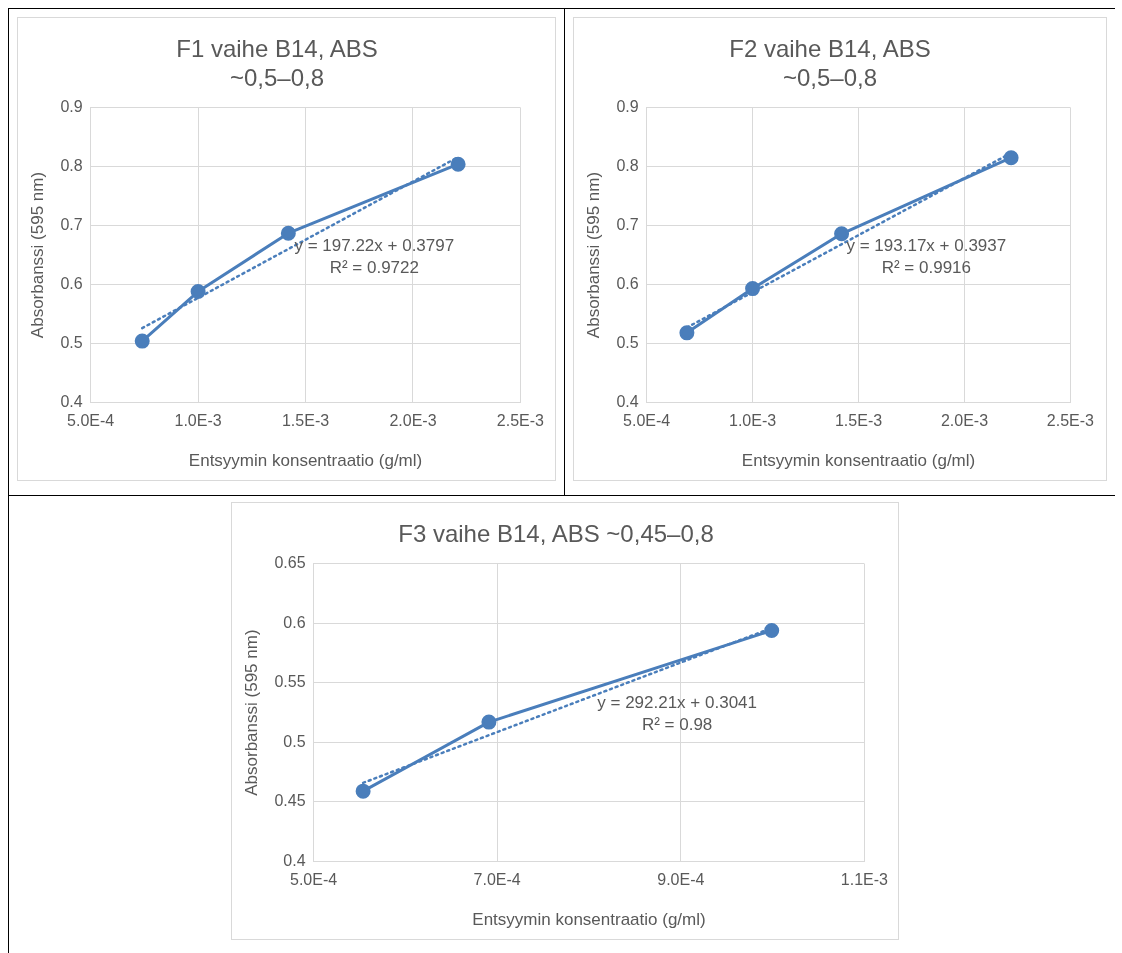  Describe the element at coordinates (926, 267) in the screenshot. I see `annotation: R² = 0.9916` at that location.